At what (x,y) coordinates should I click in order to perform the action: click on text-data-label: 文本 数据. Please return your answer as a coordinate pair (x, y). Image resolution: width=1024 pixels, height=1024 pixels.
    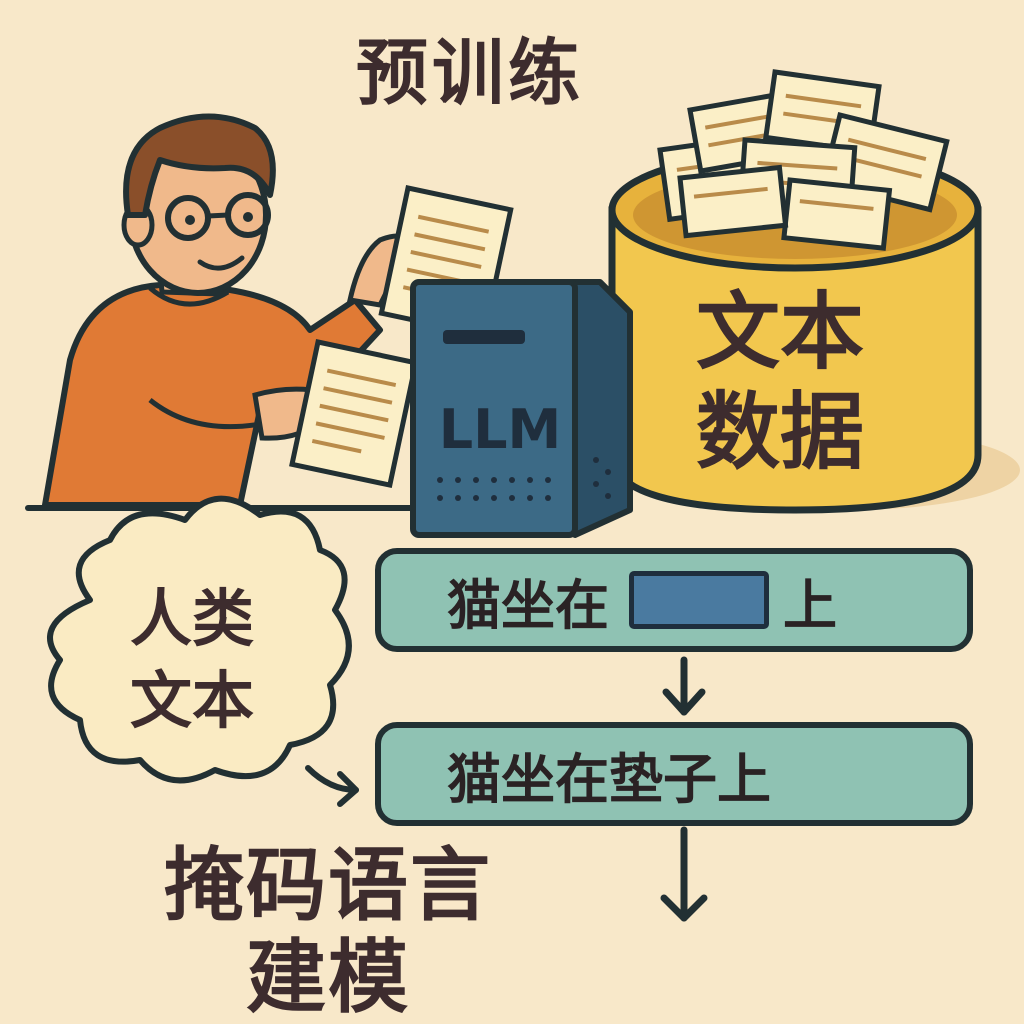
    Looking at the image, I should click on (780, 382).